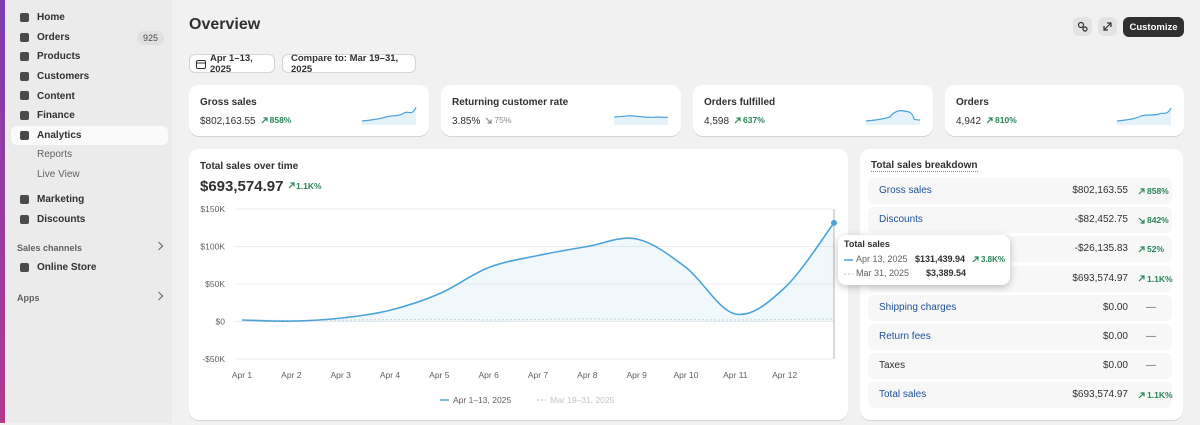 This screenshot has height=425, width=1200. What do you see at coordinates (67, 268) in the screenshot?
I see `nav-label: Online Store` at bounding box center [67, 268].